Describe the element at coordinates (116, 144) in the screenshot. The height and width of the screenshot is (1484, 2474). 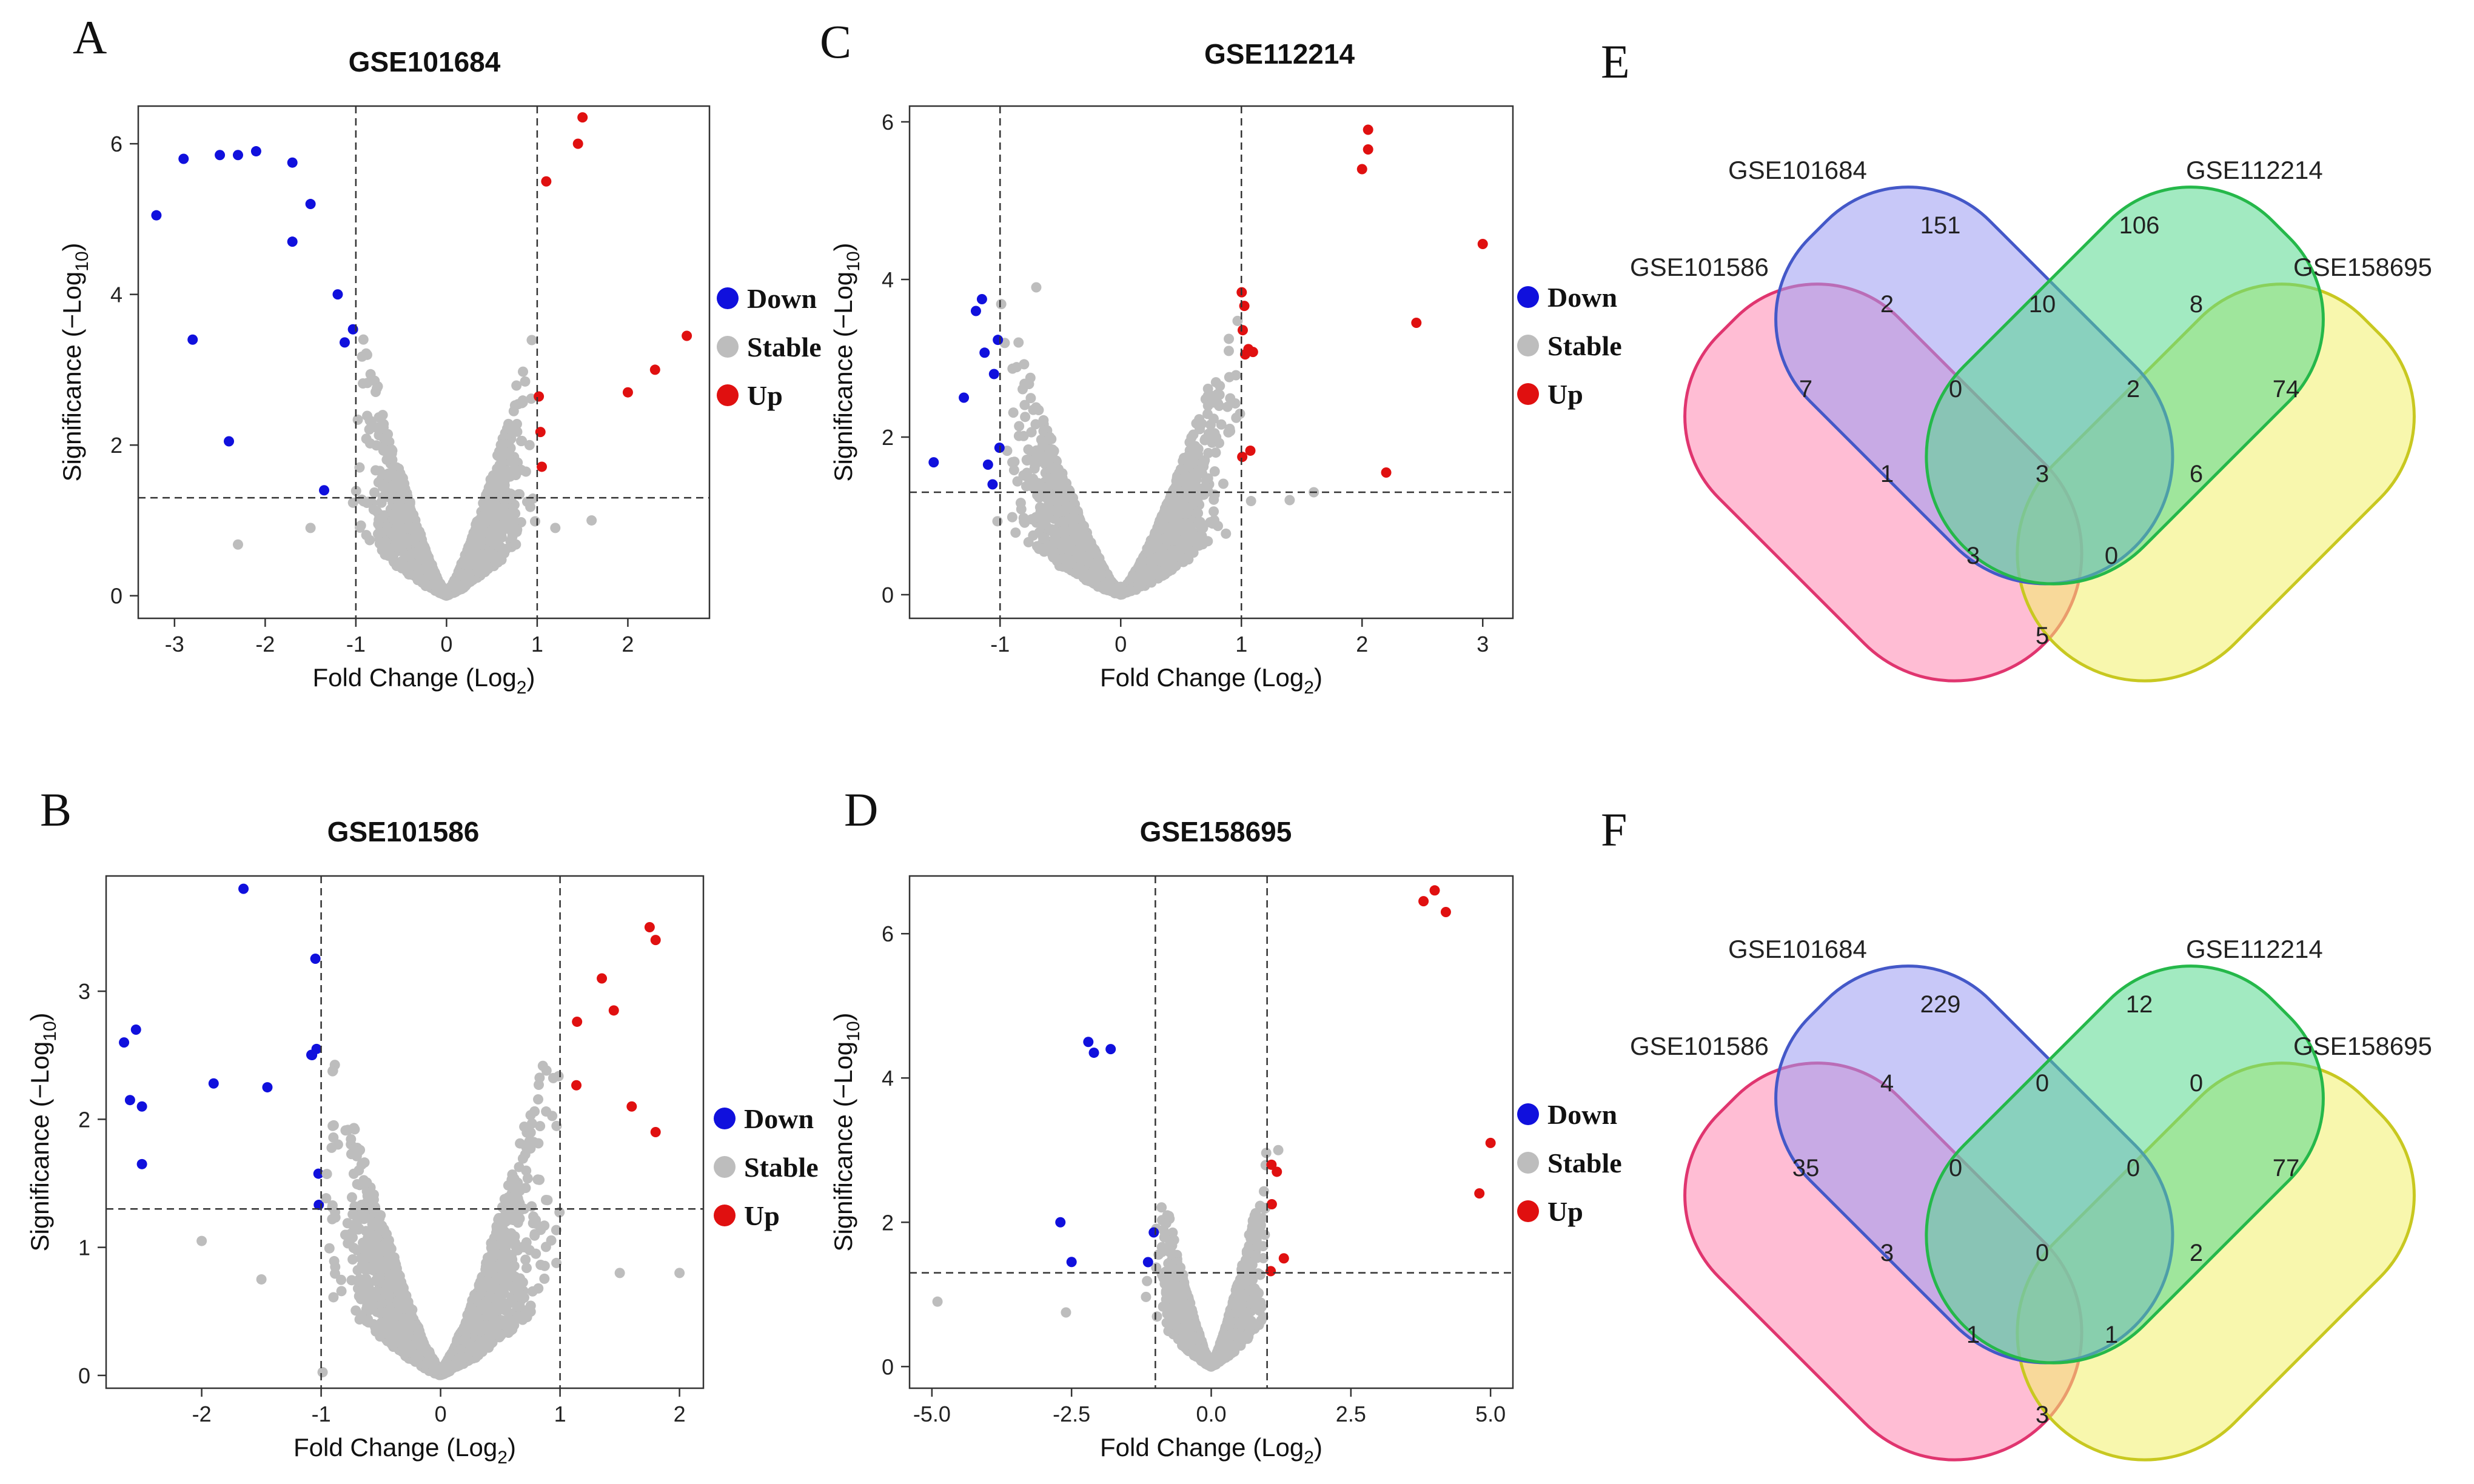
I see `y-tick-label: 6` at that location.